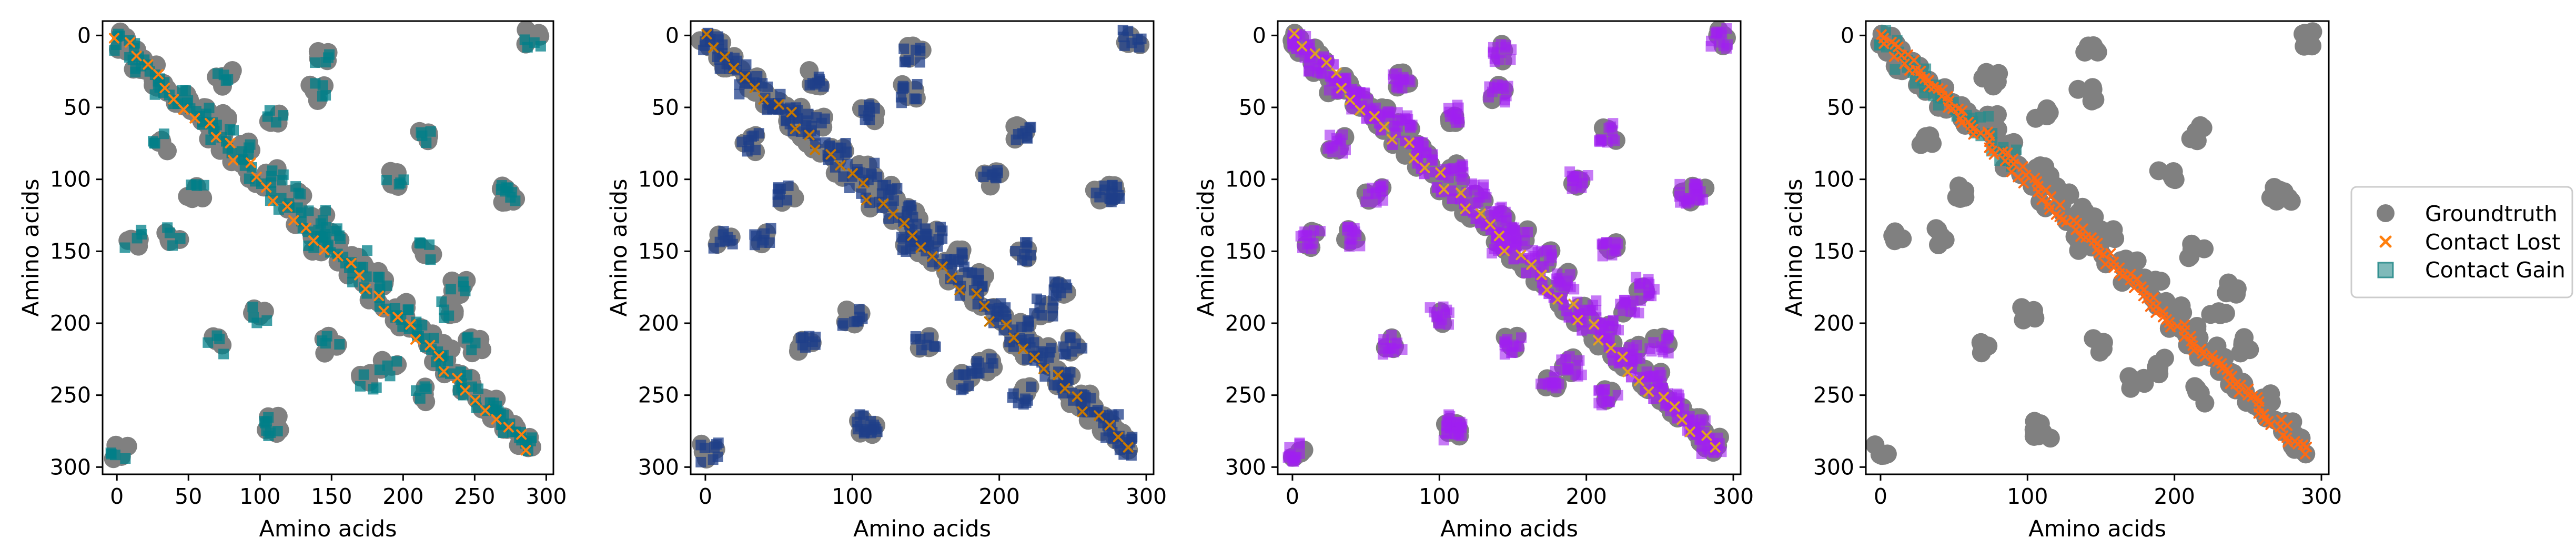  What do you see at coordinates (70, 323) in the screenshot?
I see `y-tick-label: 200` at bounding box center [70, 323].